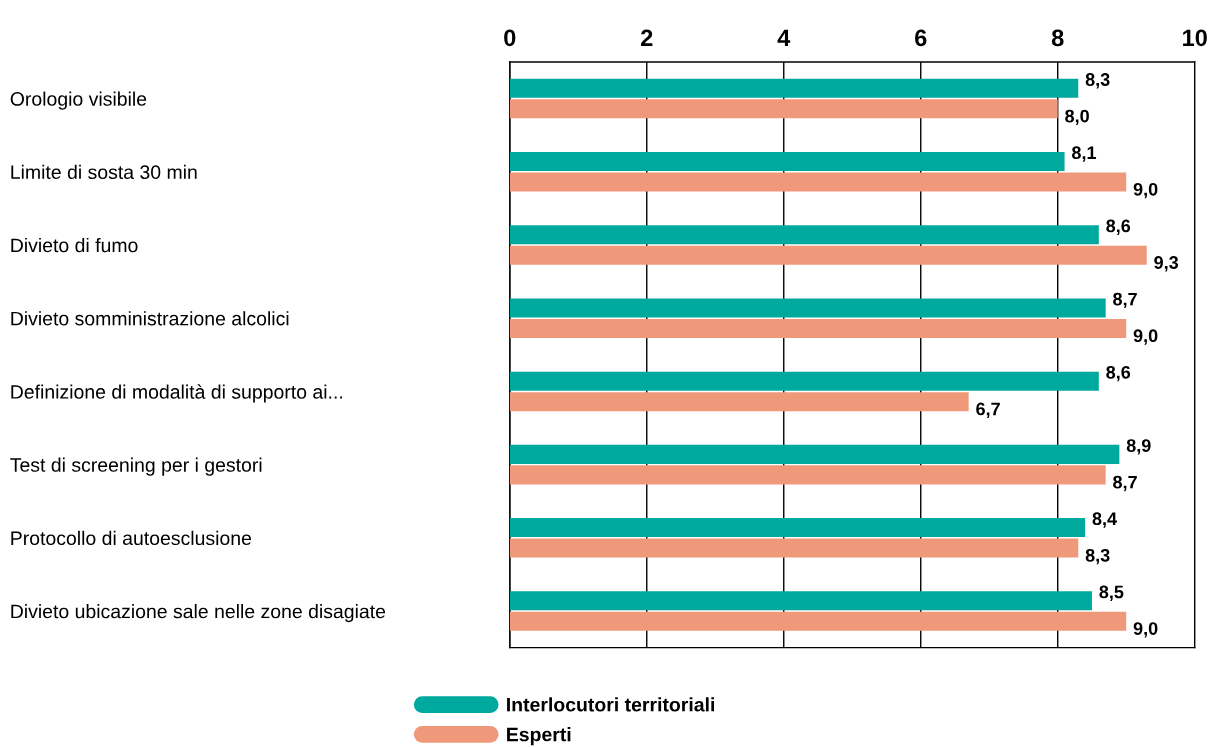  What do you see at coordinates (78, 100) in the screenshot?
I see `y-tick-label: Orologio visibile` at bounding box center [78, 100].